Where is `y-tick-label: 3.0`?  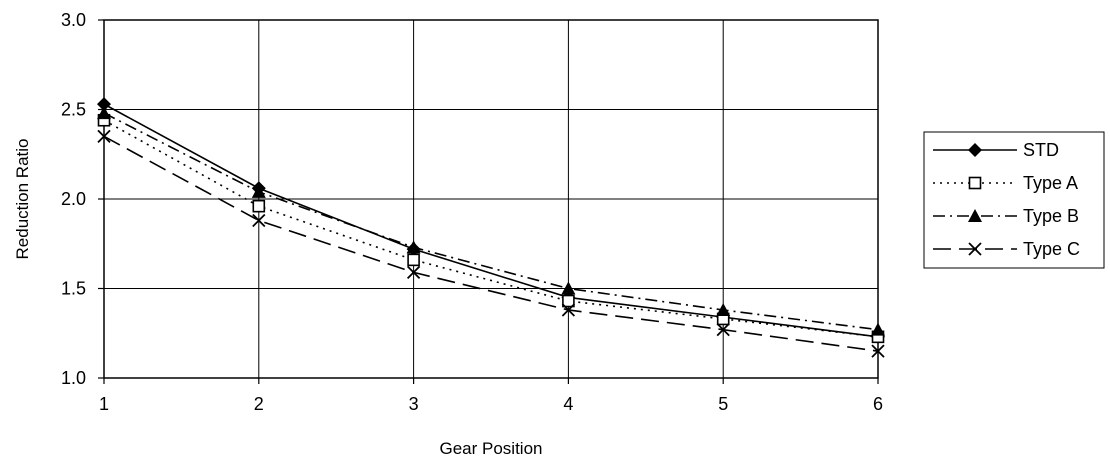
y-tick-label: 3.0 is located at coordinates (73, 20).